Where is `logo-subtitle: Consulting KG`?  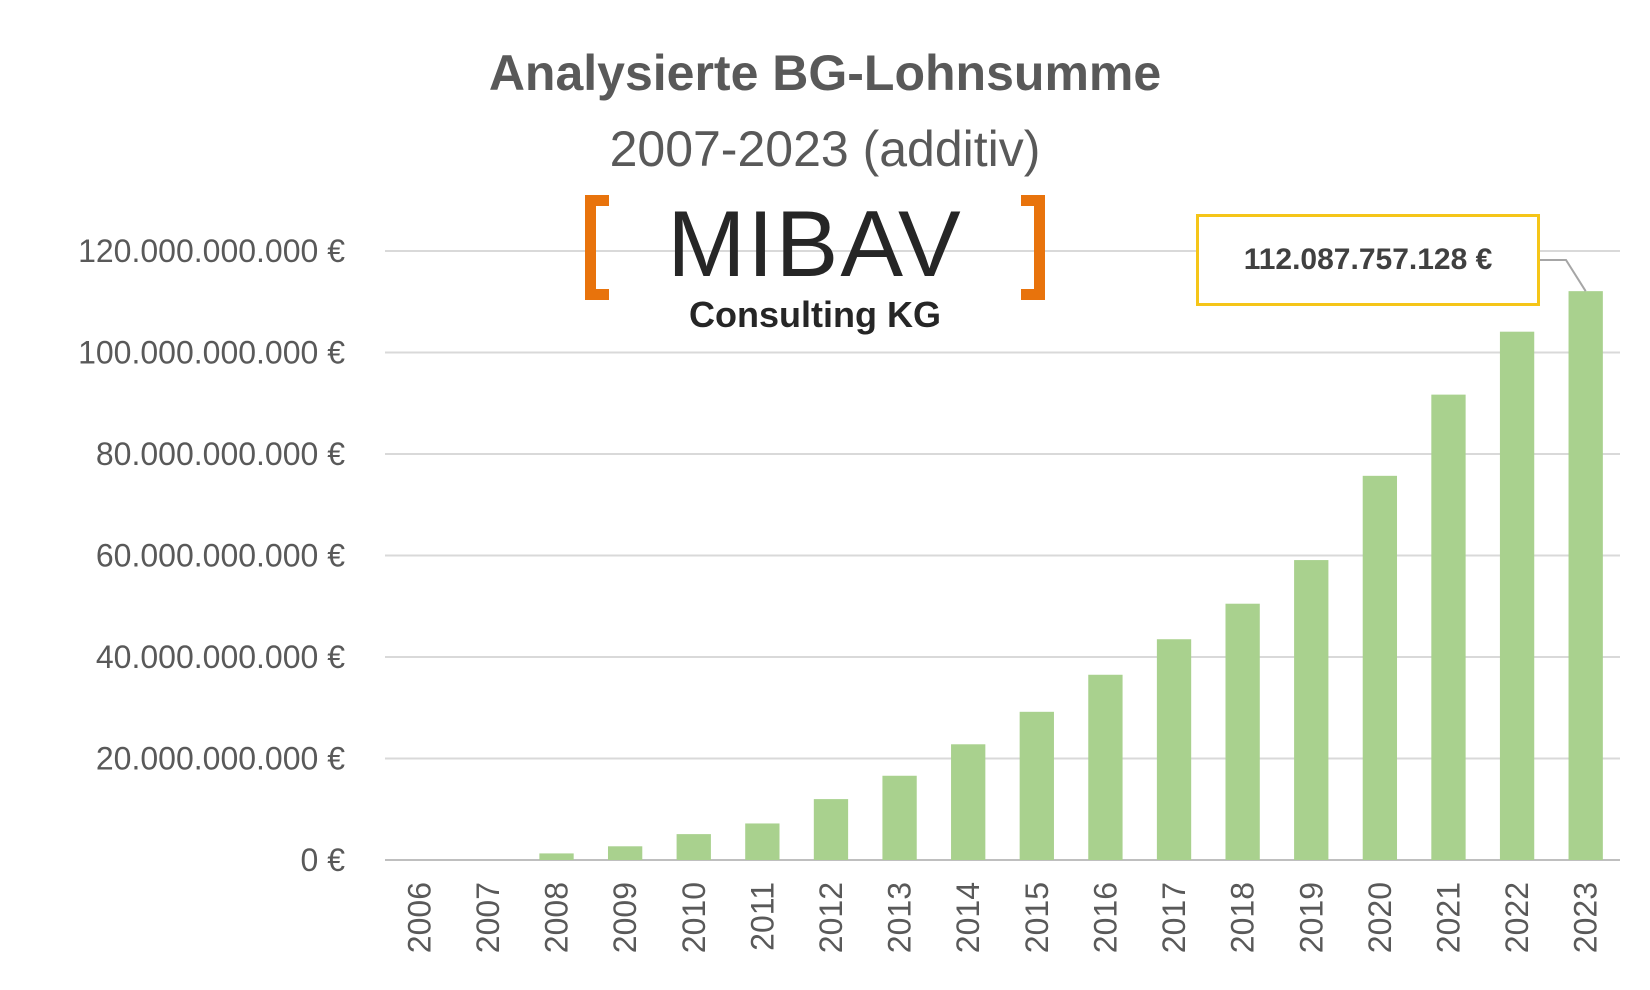 logo-subtitle: Consulting KG is located at coordinates (815, 314).